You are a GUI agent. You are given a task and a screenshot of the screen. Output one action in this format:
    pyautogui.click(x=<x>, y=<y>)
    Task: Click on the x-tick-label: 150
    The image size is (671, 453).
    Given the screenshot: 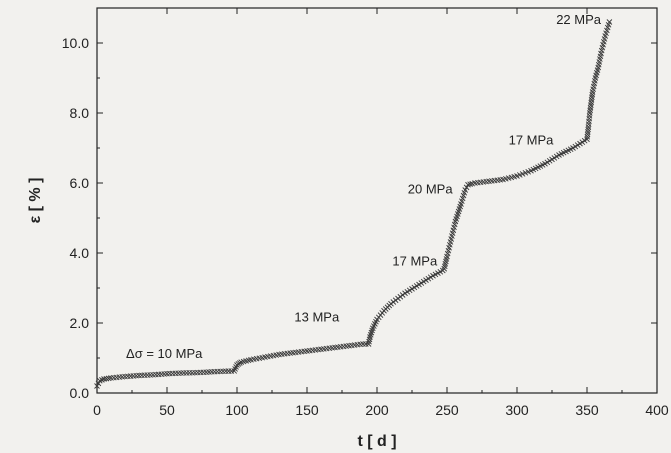 What is the action you would take?
    pyautogui.click(x=307, y=410)
    